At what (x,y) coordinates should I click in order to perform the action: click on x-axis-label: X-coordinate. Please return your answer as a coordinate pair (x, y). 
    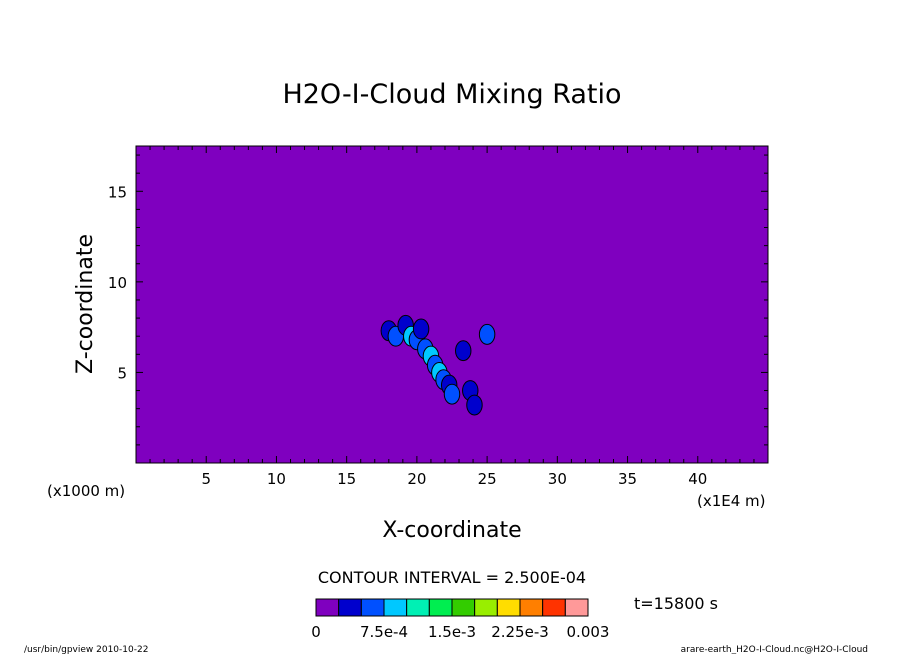
    Looking at the image, I should click on (451, 530).